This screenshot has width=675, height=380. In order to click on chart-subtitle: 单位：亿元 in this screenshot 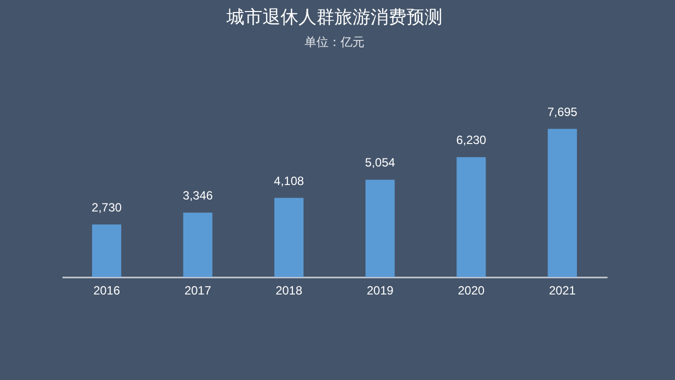, I will do `click(334, 41)`.